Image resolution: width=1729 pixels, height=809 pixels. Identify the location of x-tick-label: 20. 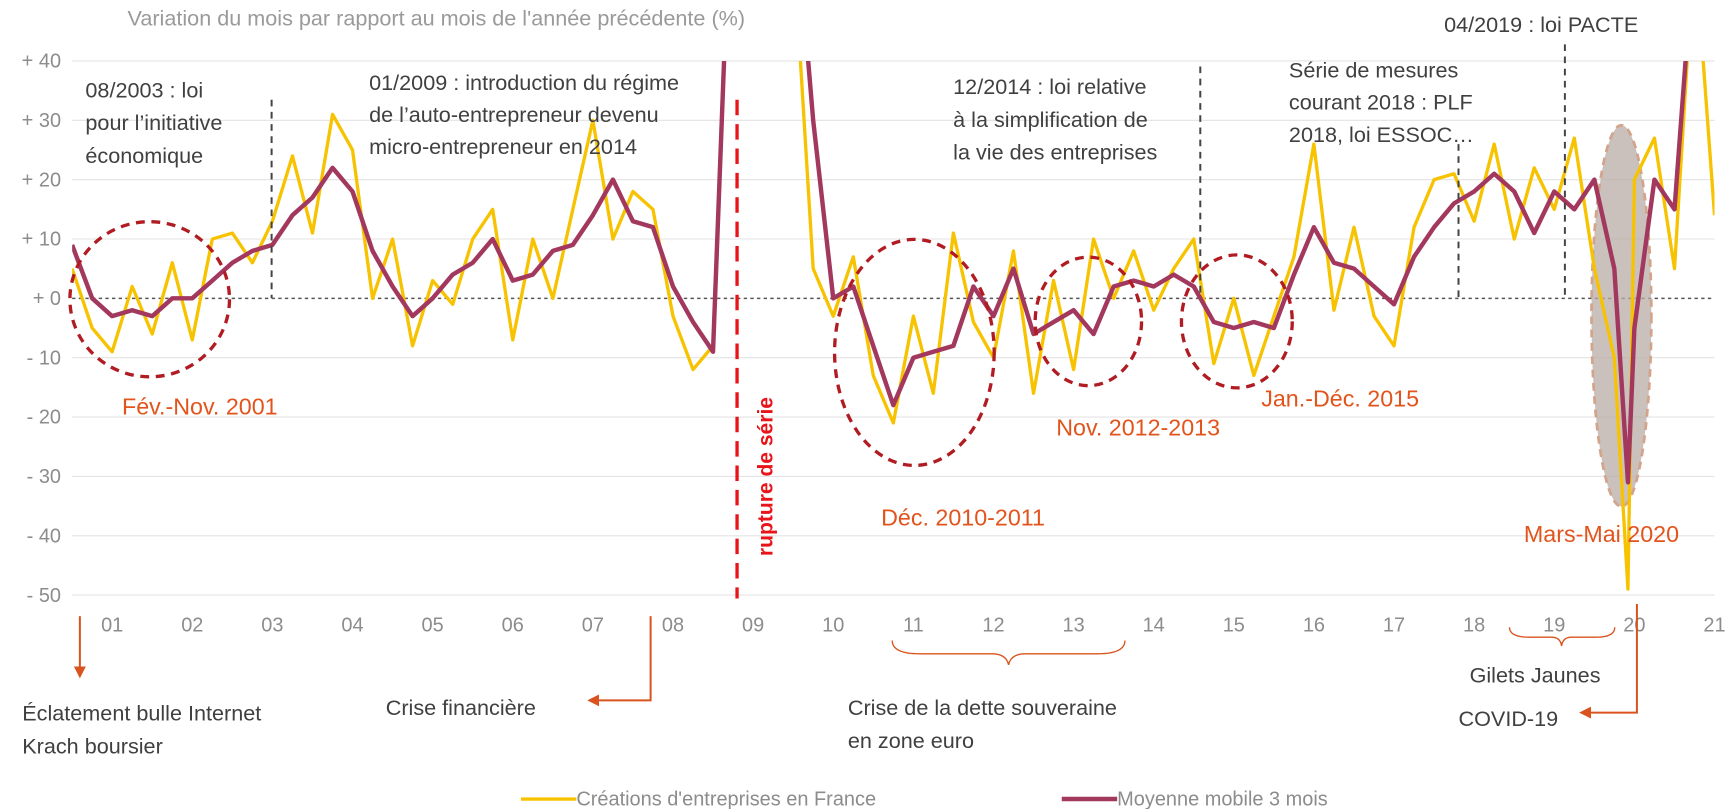
(1634, 626).